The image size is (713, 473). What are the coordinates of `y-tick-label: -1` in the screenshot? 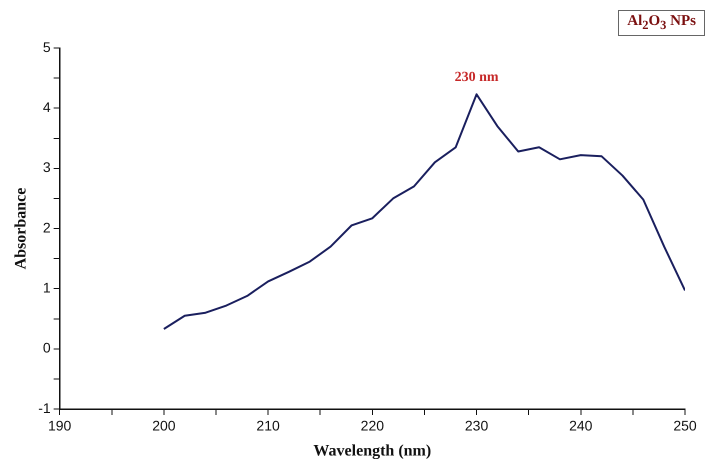 It's located at (44, 408).